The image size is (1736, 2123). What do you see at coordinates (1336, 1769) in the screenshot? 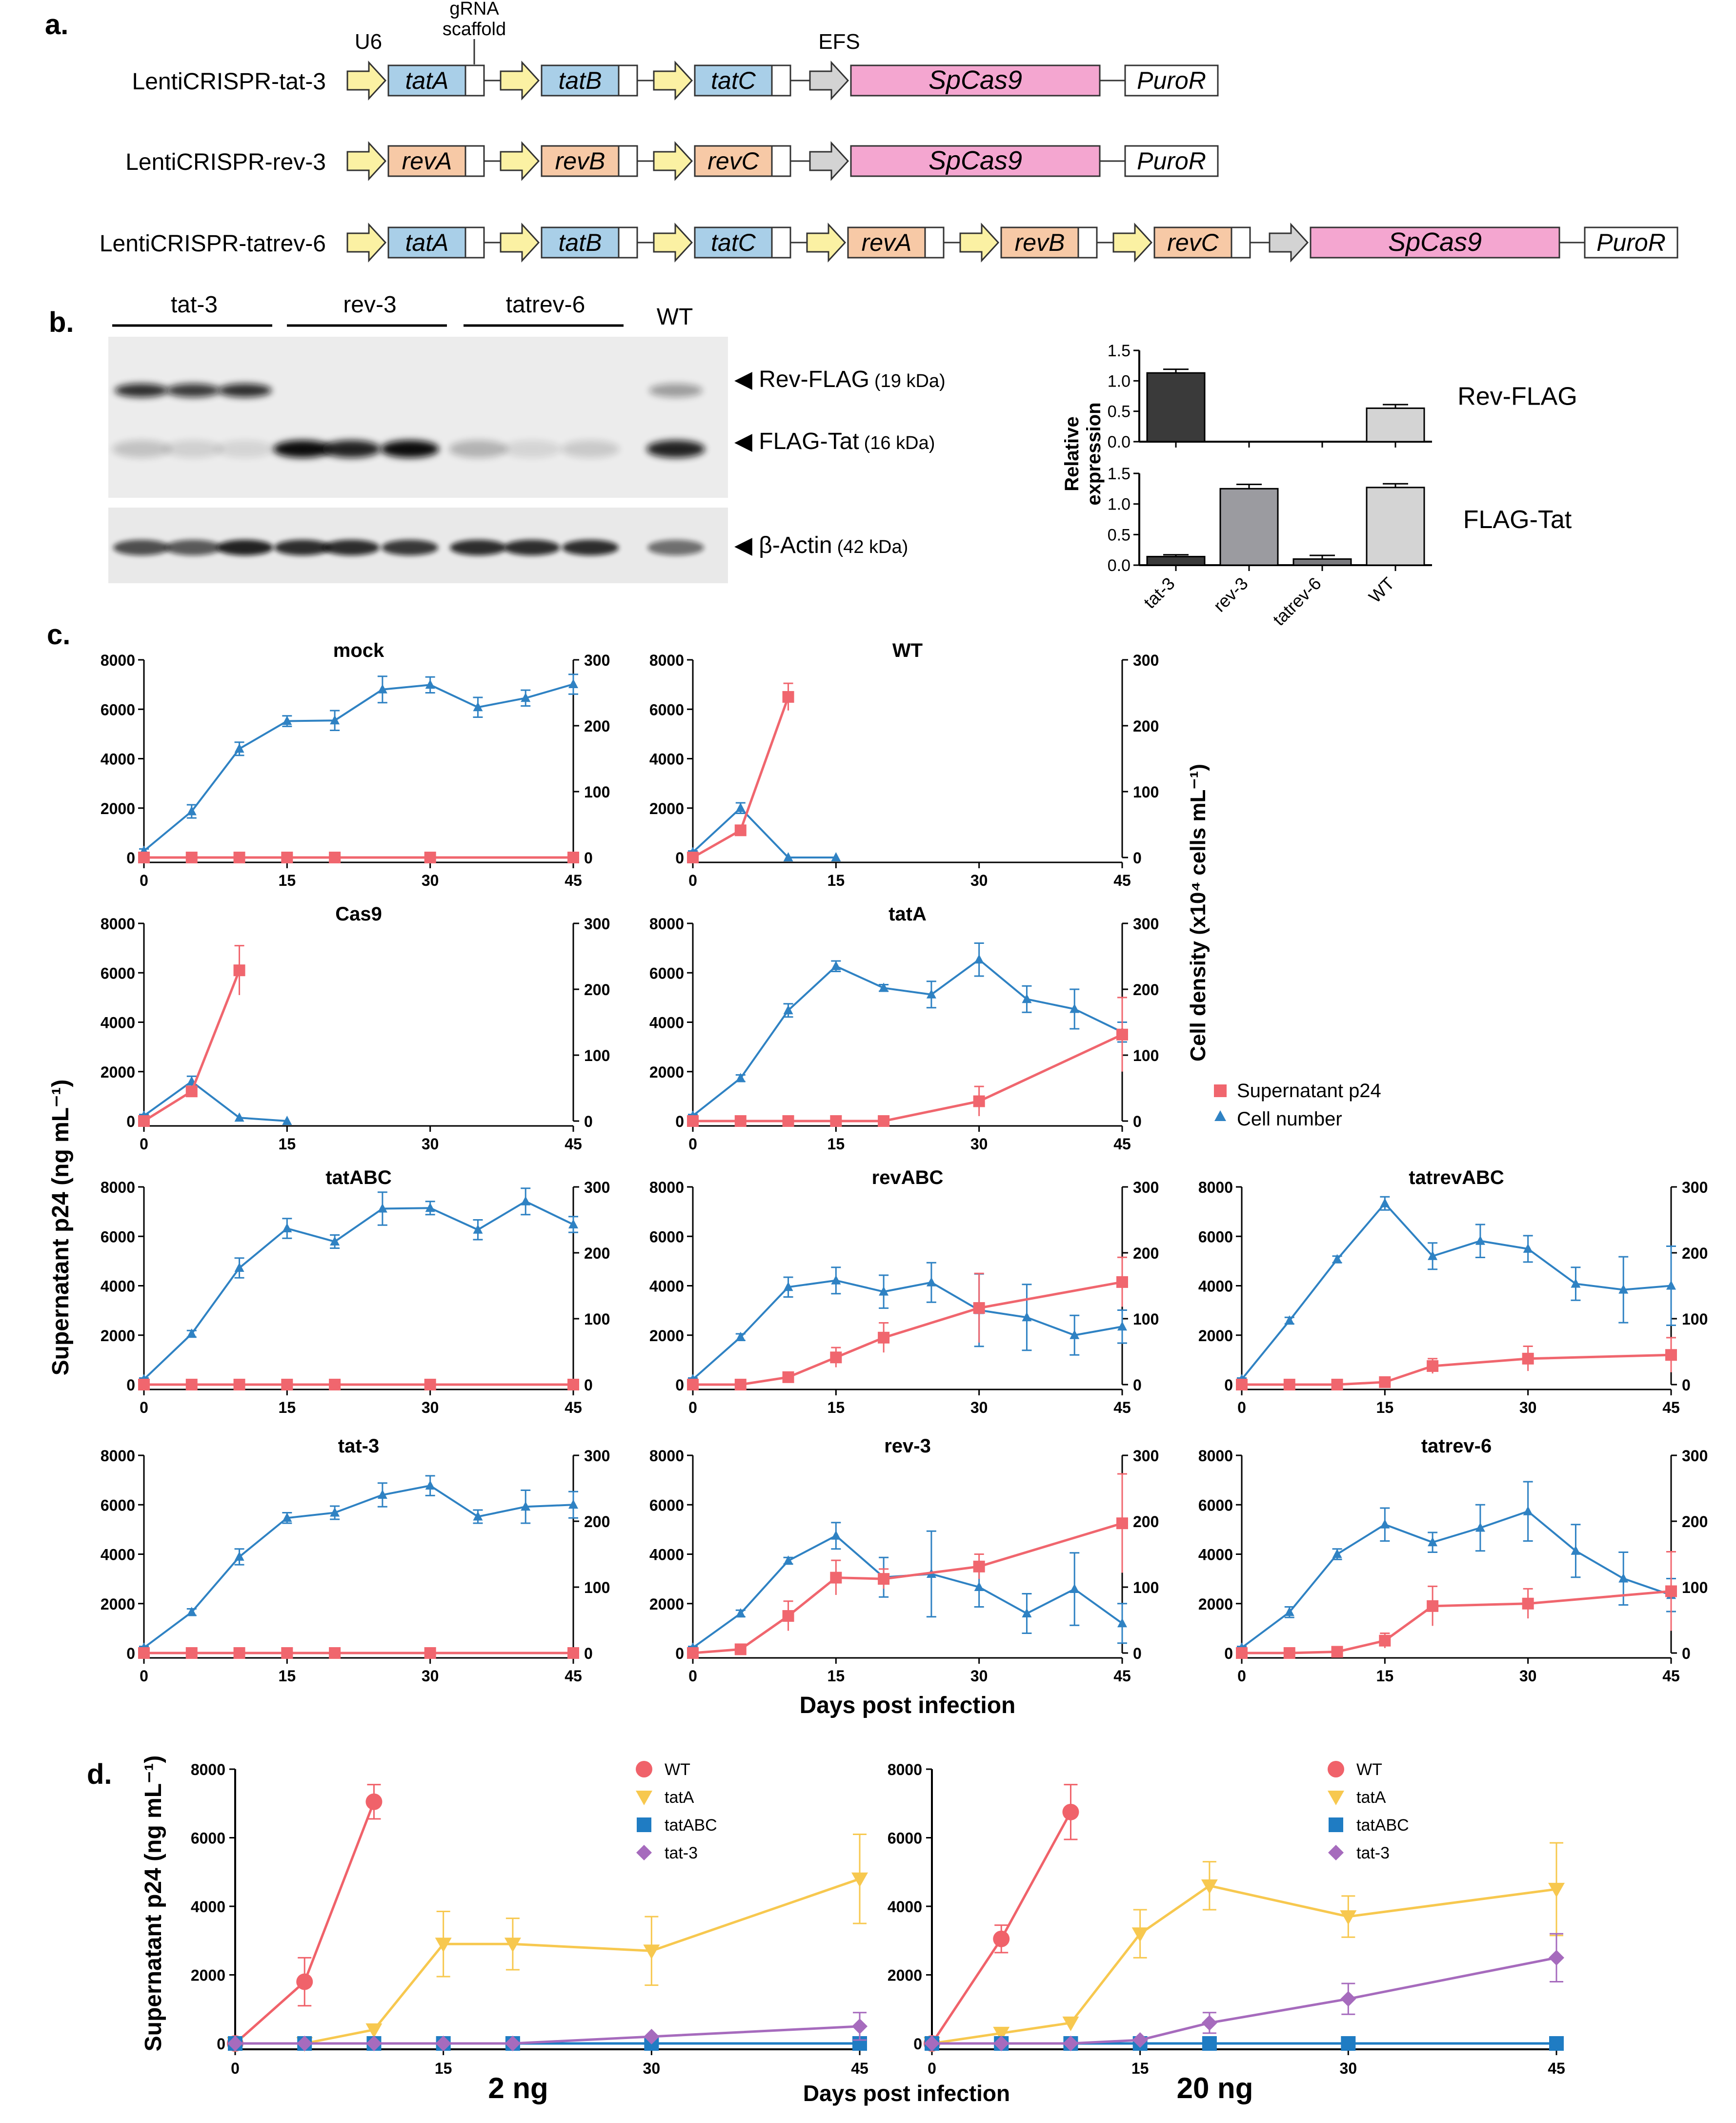
I see `wt-point` at bounding box center [1336, 1769].